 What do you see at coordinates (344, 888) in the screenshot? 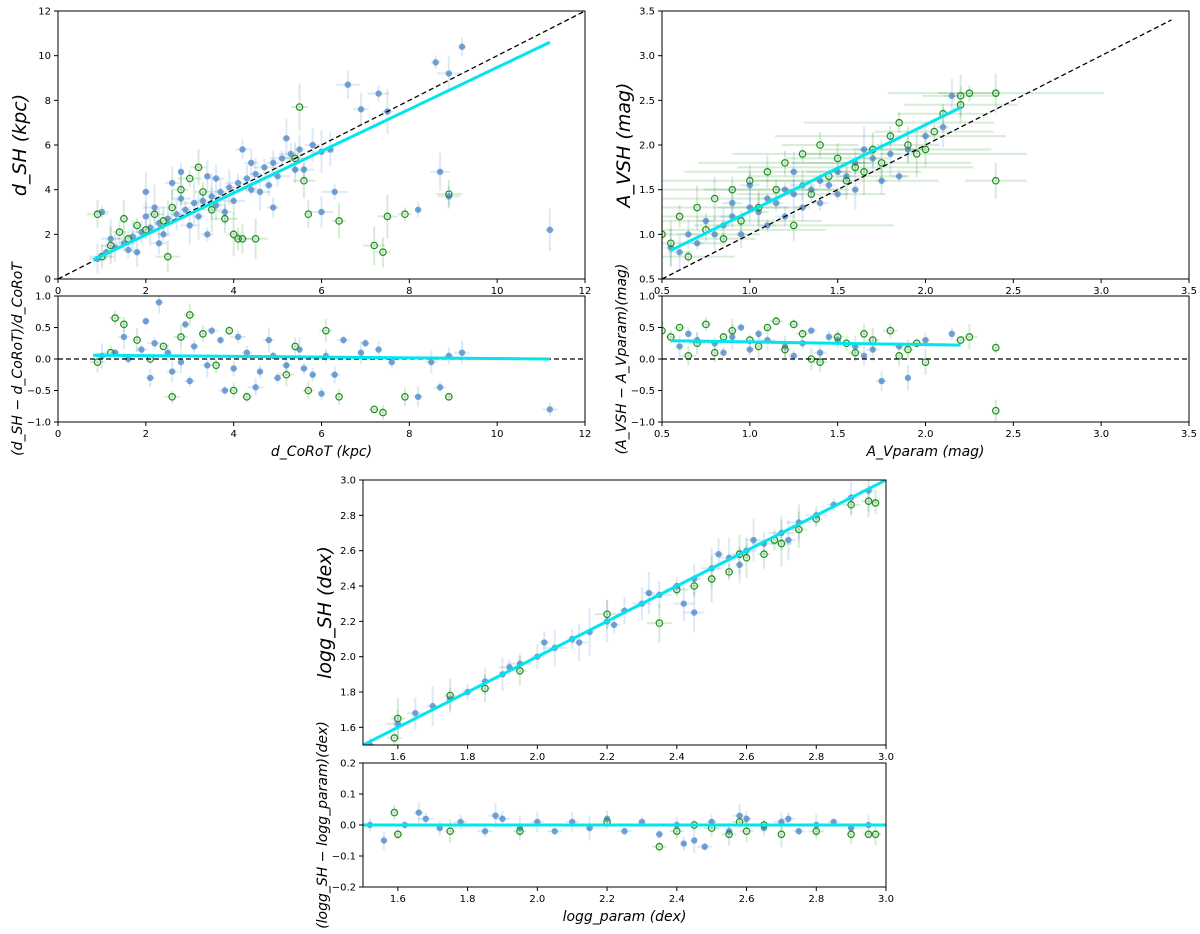
I see `y-tick-label: −0.2` at bounding box center [344, 888].